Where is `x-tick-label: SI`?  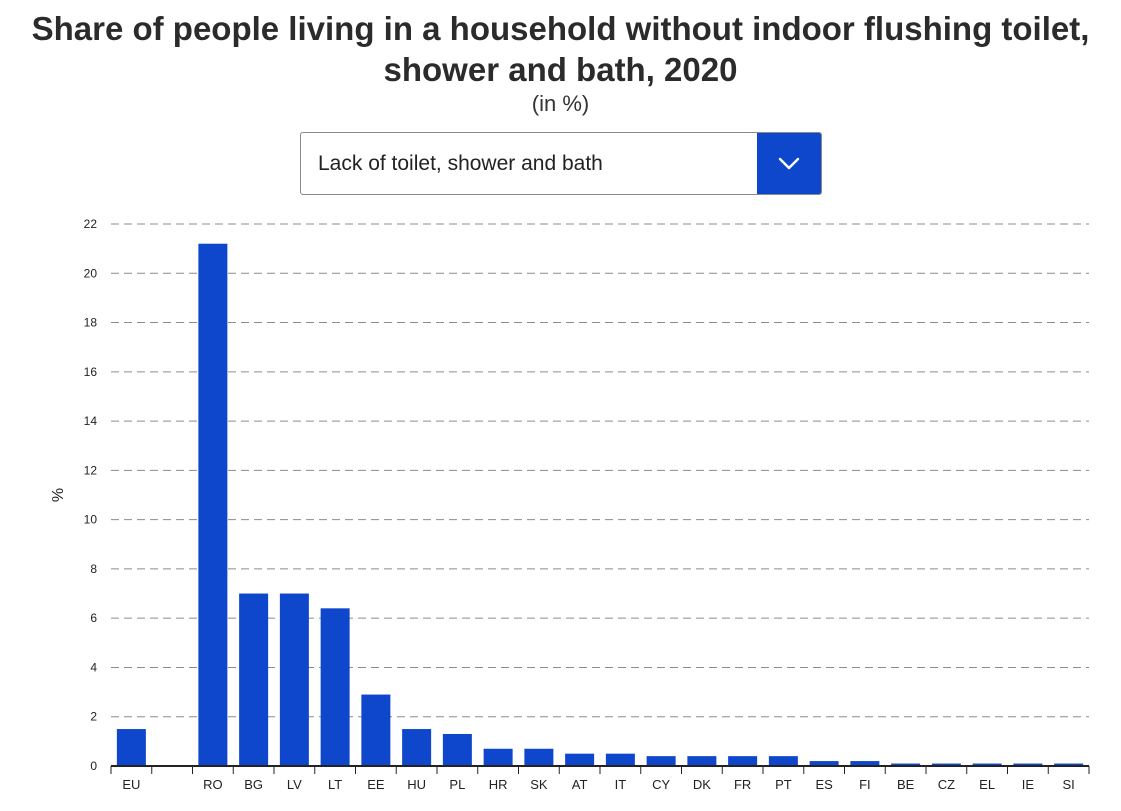 x-tick-label: SI is located at coordinates (1068, 784).